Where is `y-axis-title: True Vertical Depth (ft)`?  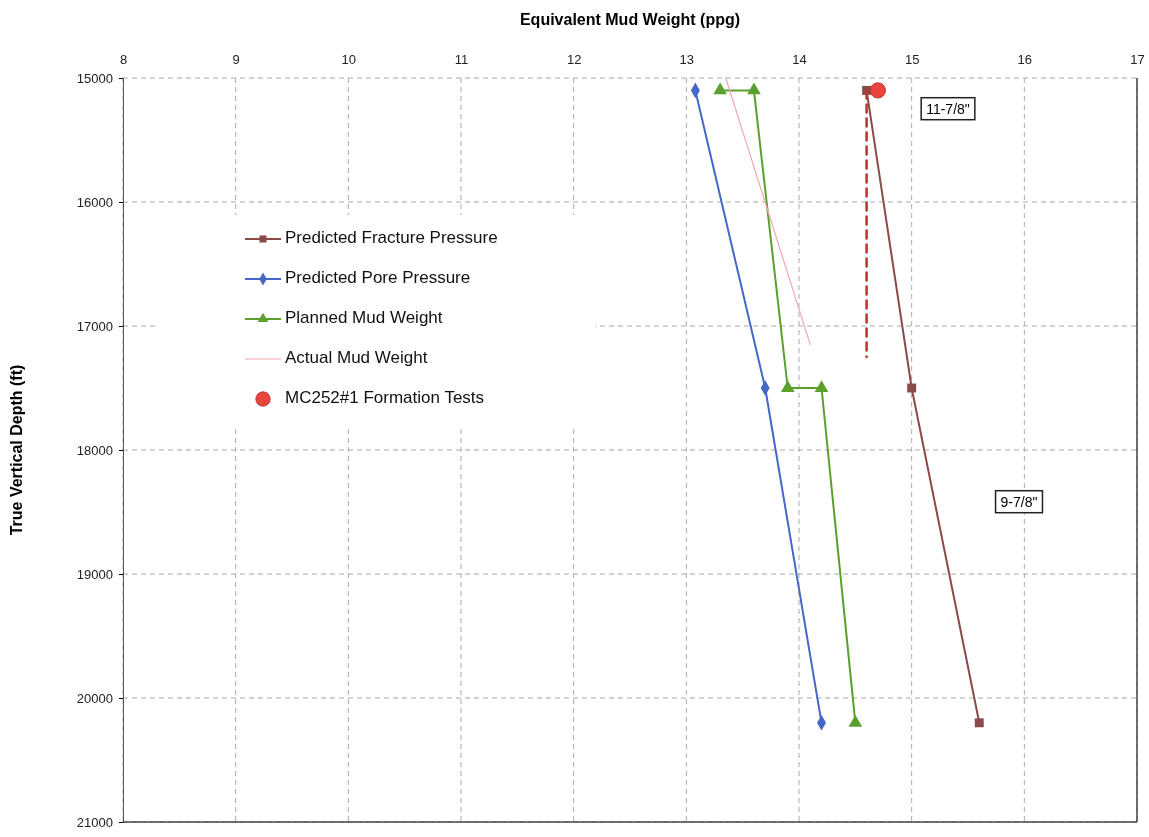
y-axis-title: True Vertical Depth (ft) is located at coordinates (16, 450).